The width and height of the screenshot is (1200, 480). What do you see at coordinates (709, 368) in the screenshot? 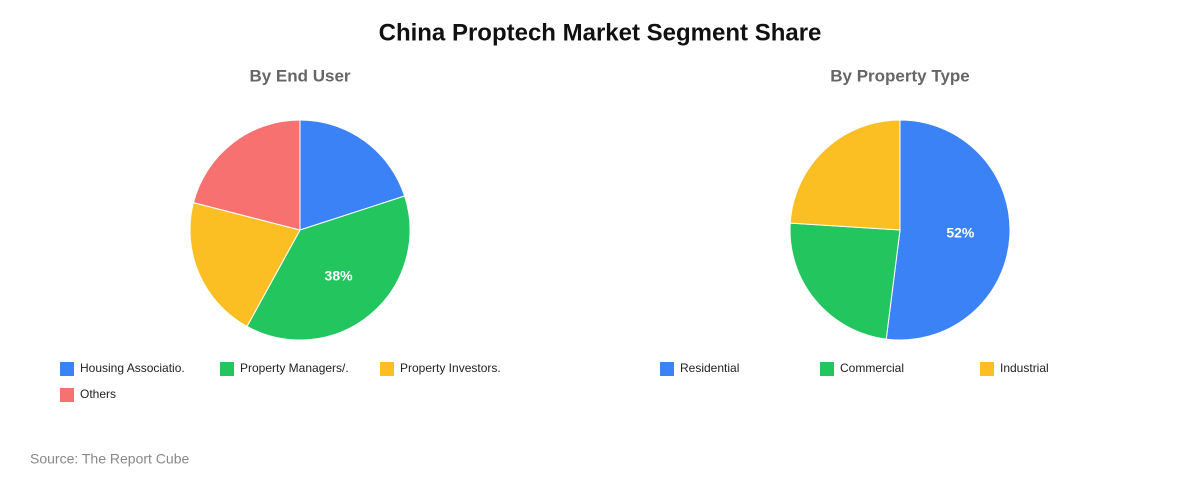
I see `legend-label: Residential` at bounding box center [709, 368].